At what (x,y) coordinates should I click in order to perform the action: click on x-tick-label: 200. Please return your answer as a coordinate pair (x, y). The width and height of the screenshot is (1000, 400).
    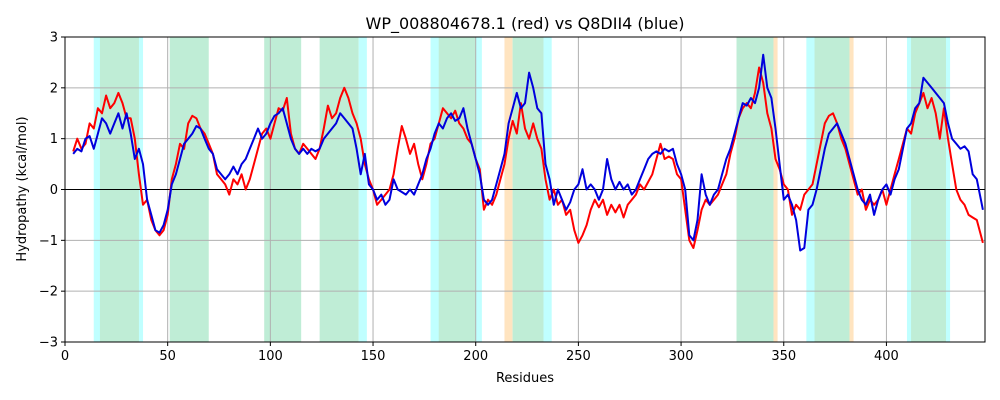
    Looking at the image, I should click on (475, 356).